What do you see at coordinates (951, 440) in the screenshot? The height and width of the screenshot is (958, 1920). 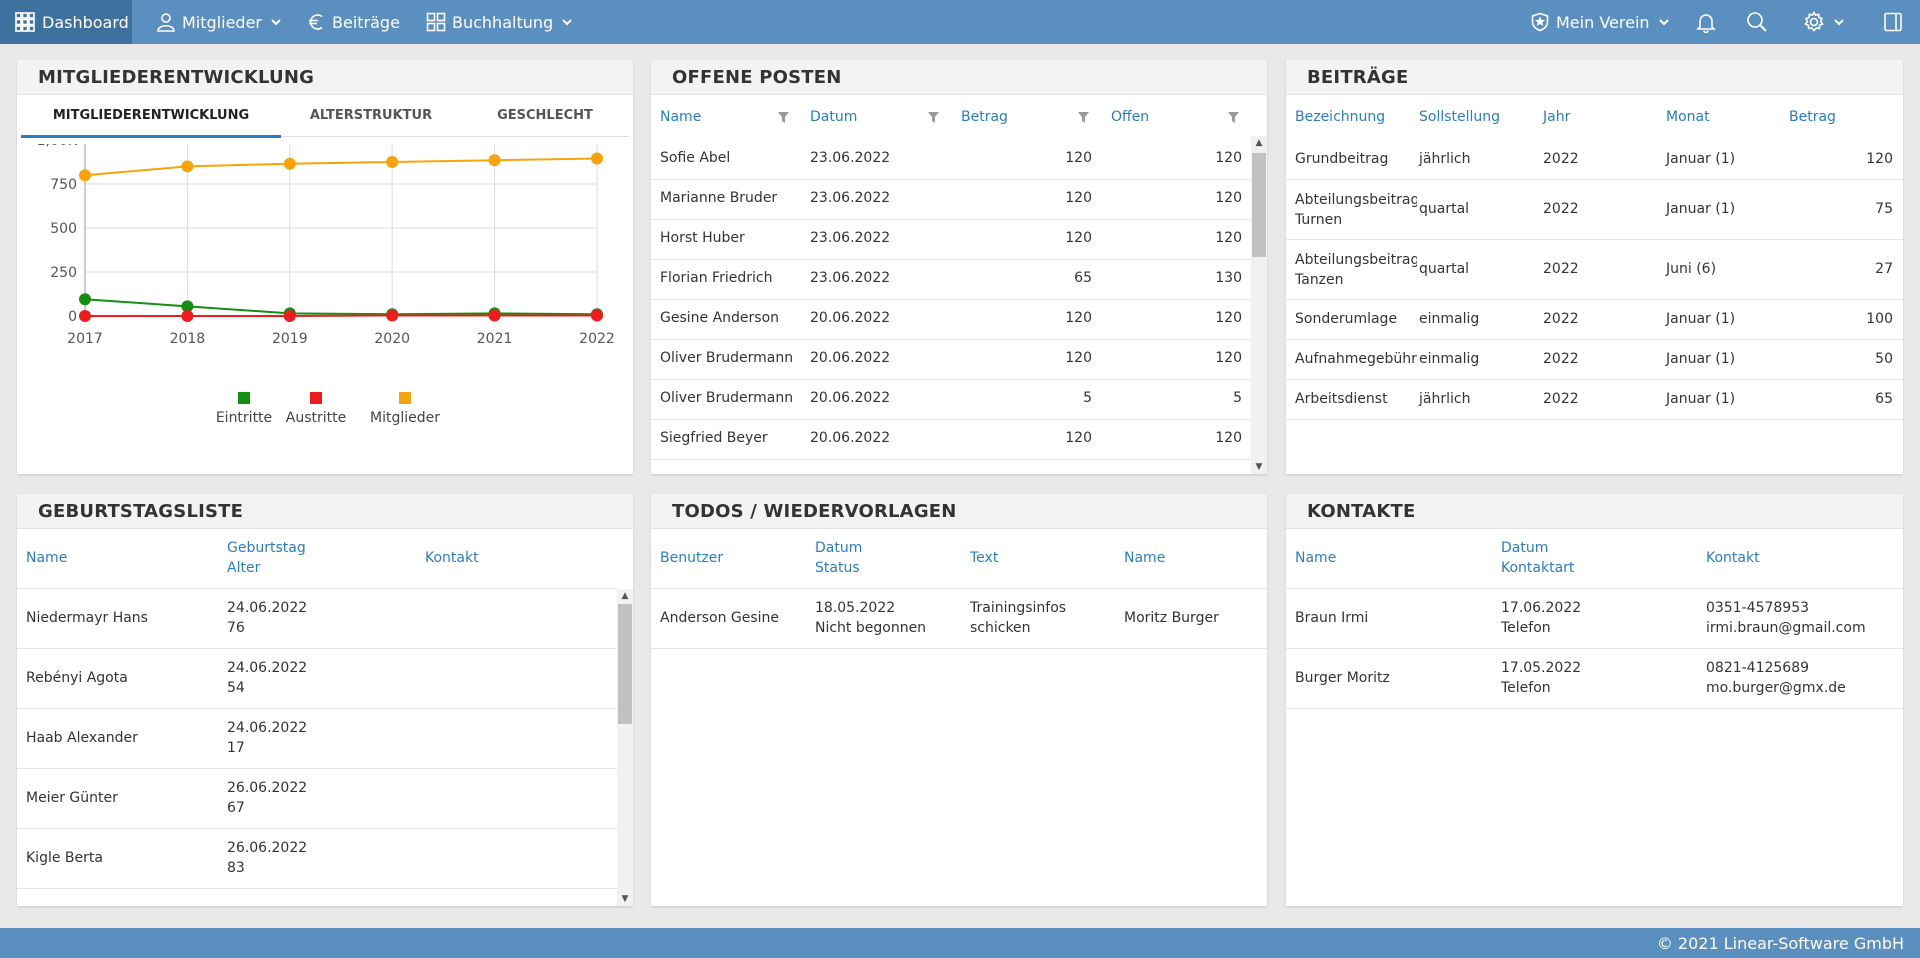 I see `table-row: Siegfried Beyer 20.06.2022 120 120` at bounding box center [951, 440].